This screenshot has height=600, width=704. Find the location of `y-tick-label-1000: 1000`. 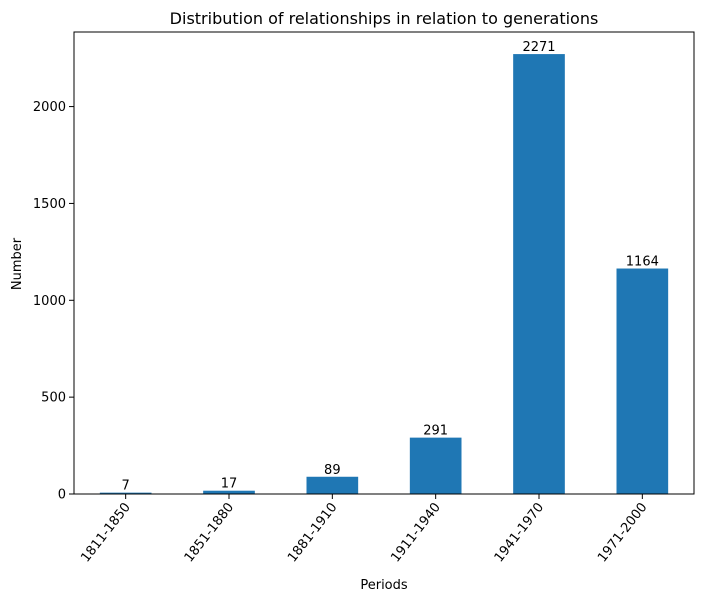

y-tick-label-1000: 1000 is located at coordinates (49, 301).